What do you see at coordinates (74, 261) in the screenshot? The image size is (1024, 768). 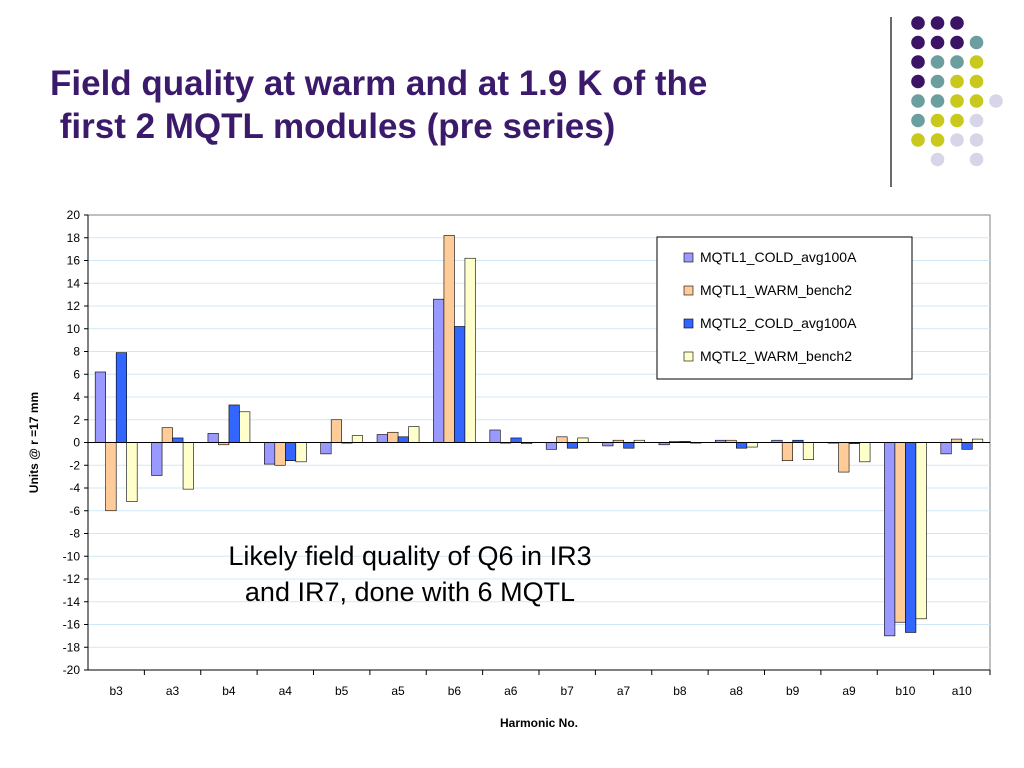 I see `y-tick-label: 16` at bounding box center [74, 261].